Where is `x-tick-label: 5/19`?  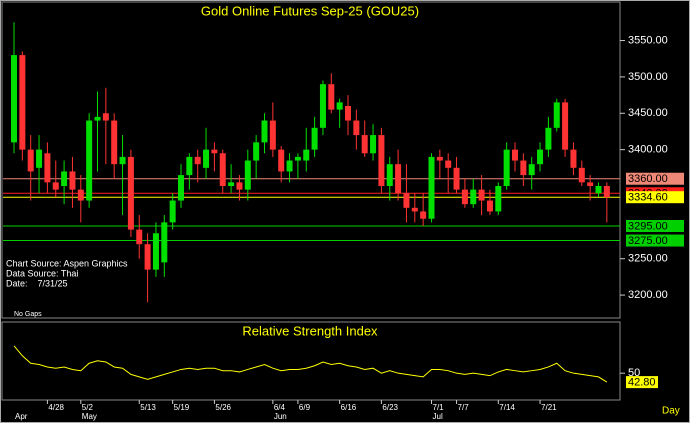 x-tick-label: 5/19 is located at coordinates (182, 407).